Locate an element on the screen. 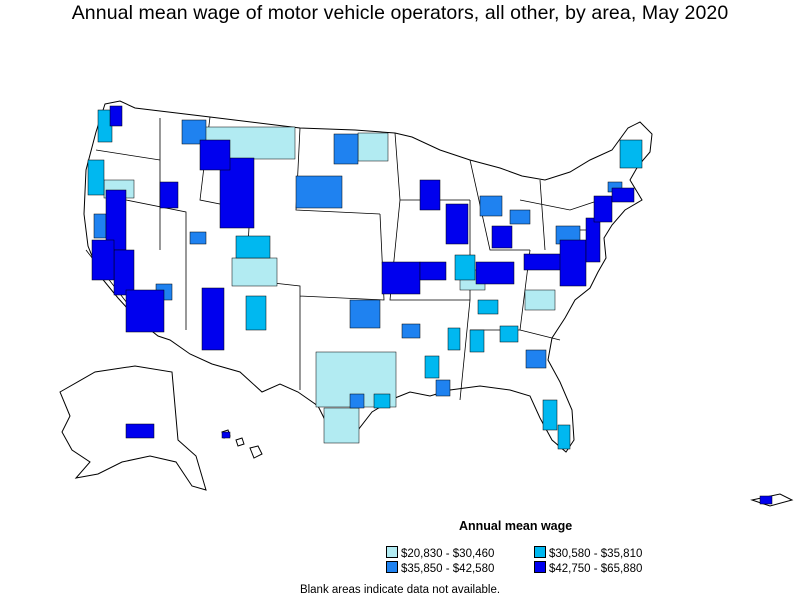  legend-item-high: $42,750 - $65,880 is located at coordinates (588, 568).